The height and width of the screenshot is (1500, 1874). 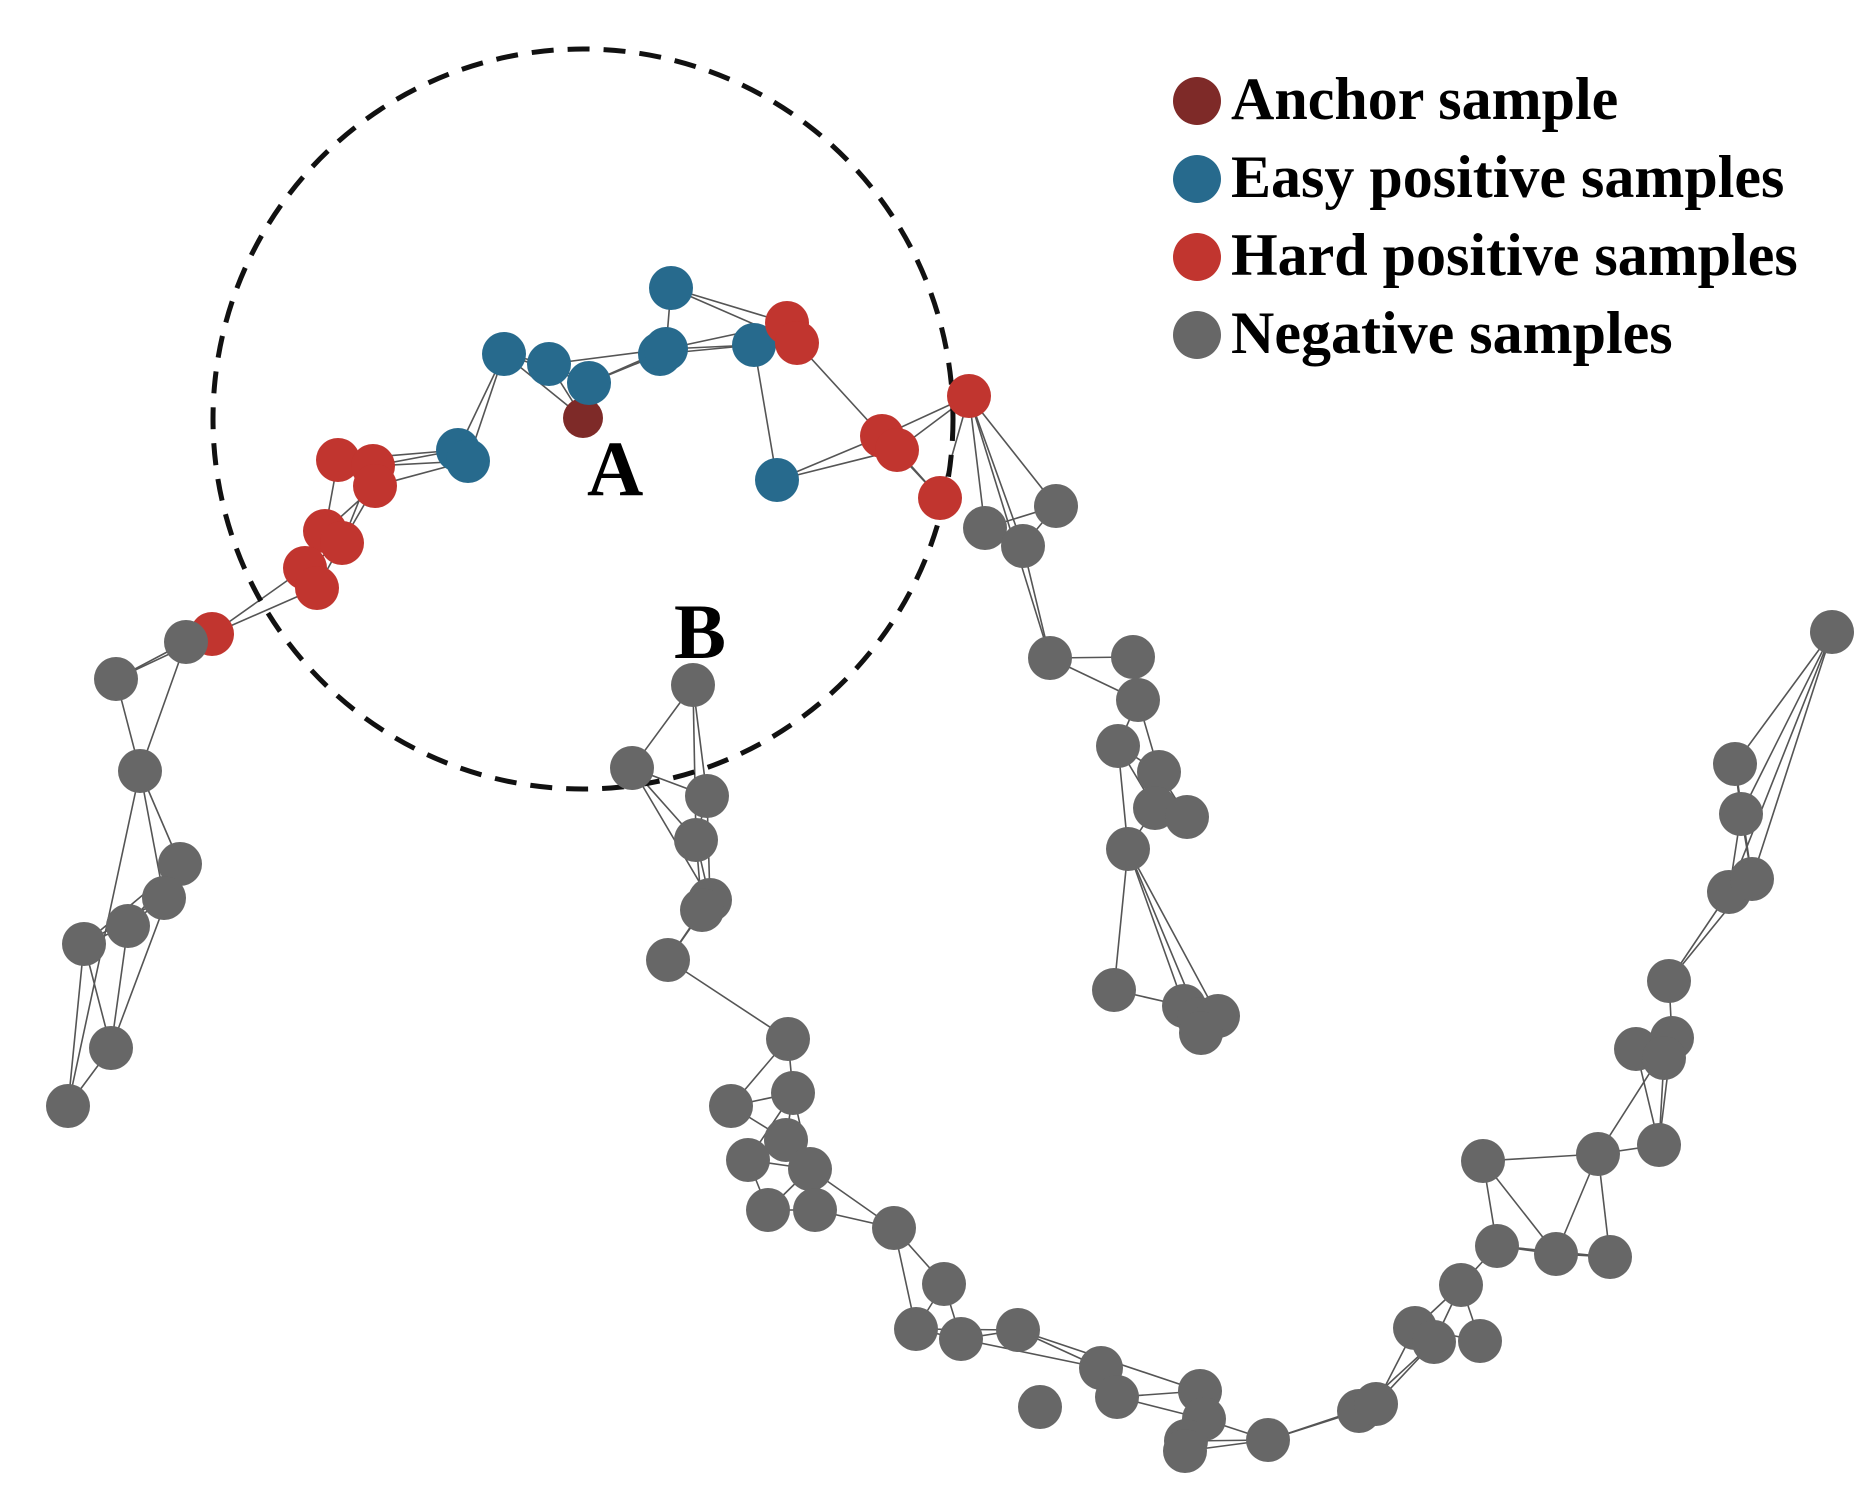 I want to click on legend-item-negative: Negative samples, so click(x=1423, y=333).